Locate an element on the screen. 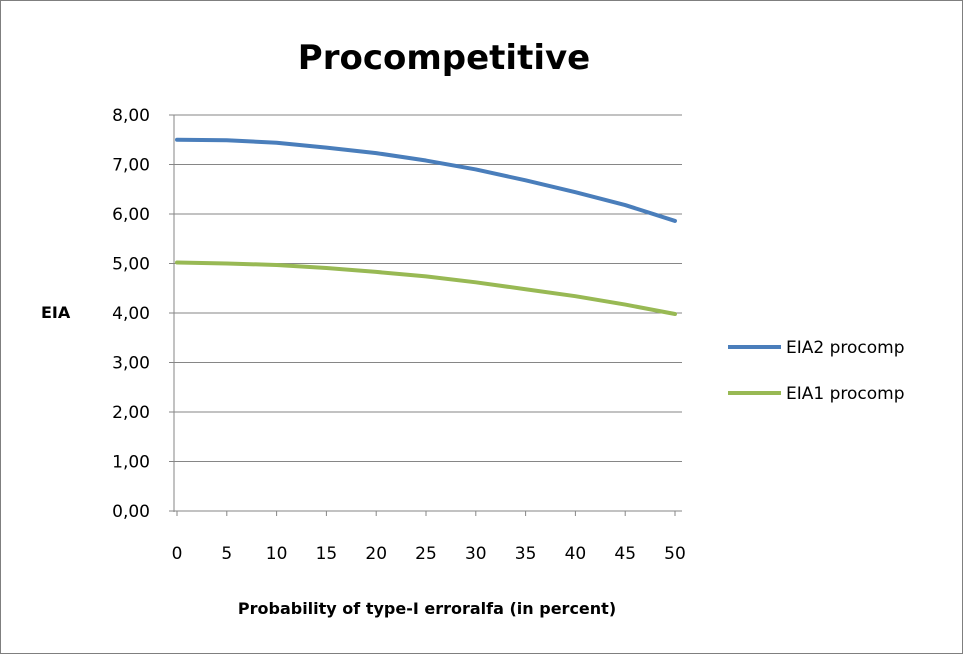  x-tick-label: 35 is located at coordinates (526, 554).